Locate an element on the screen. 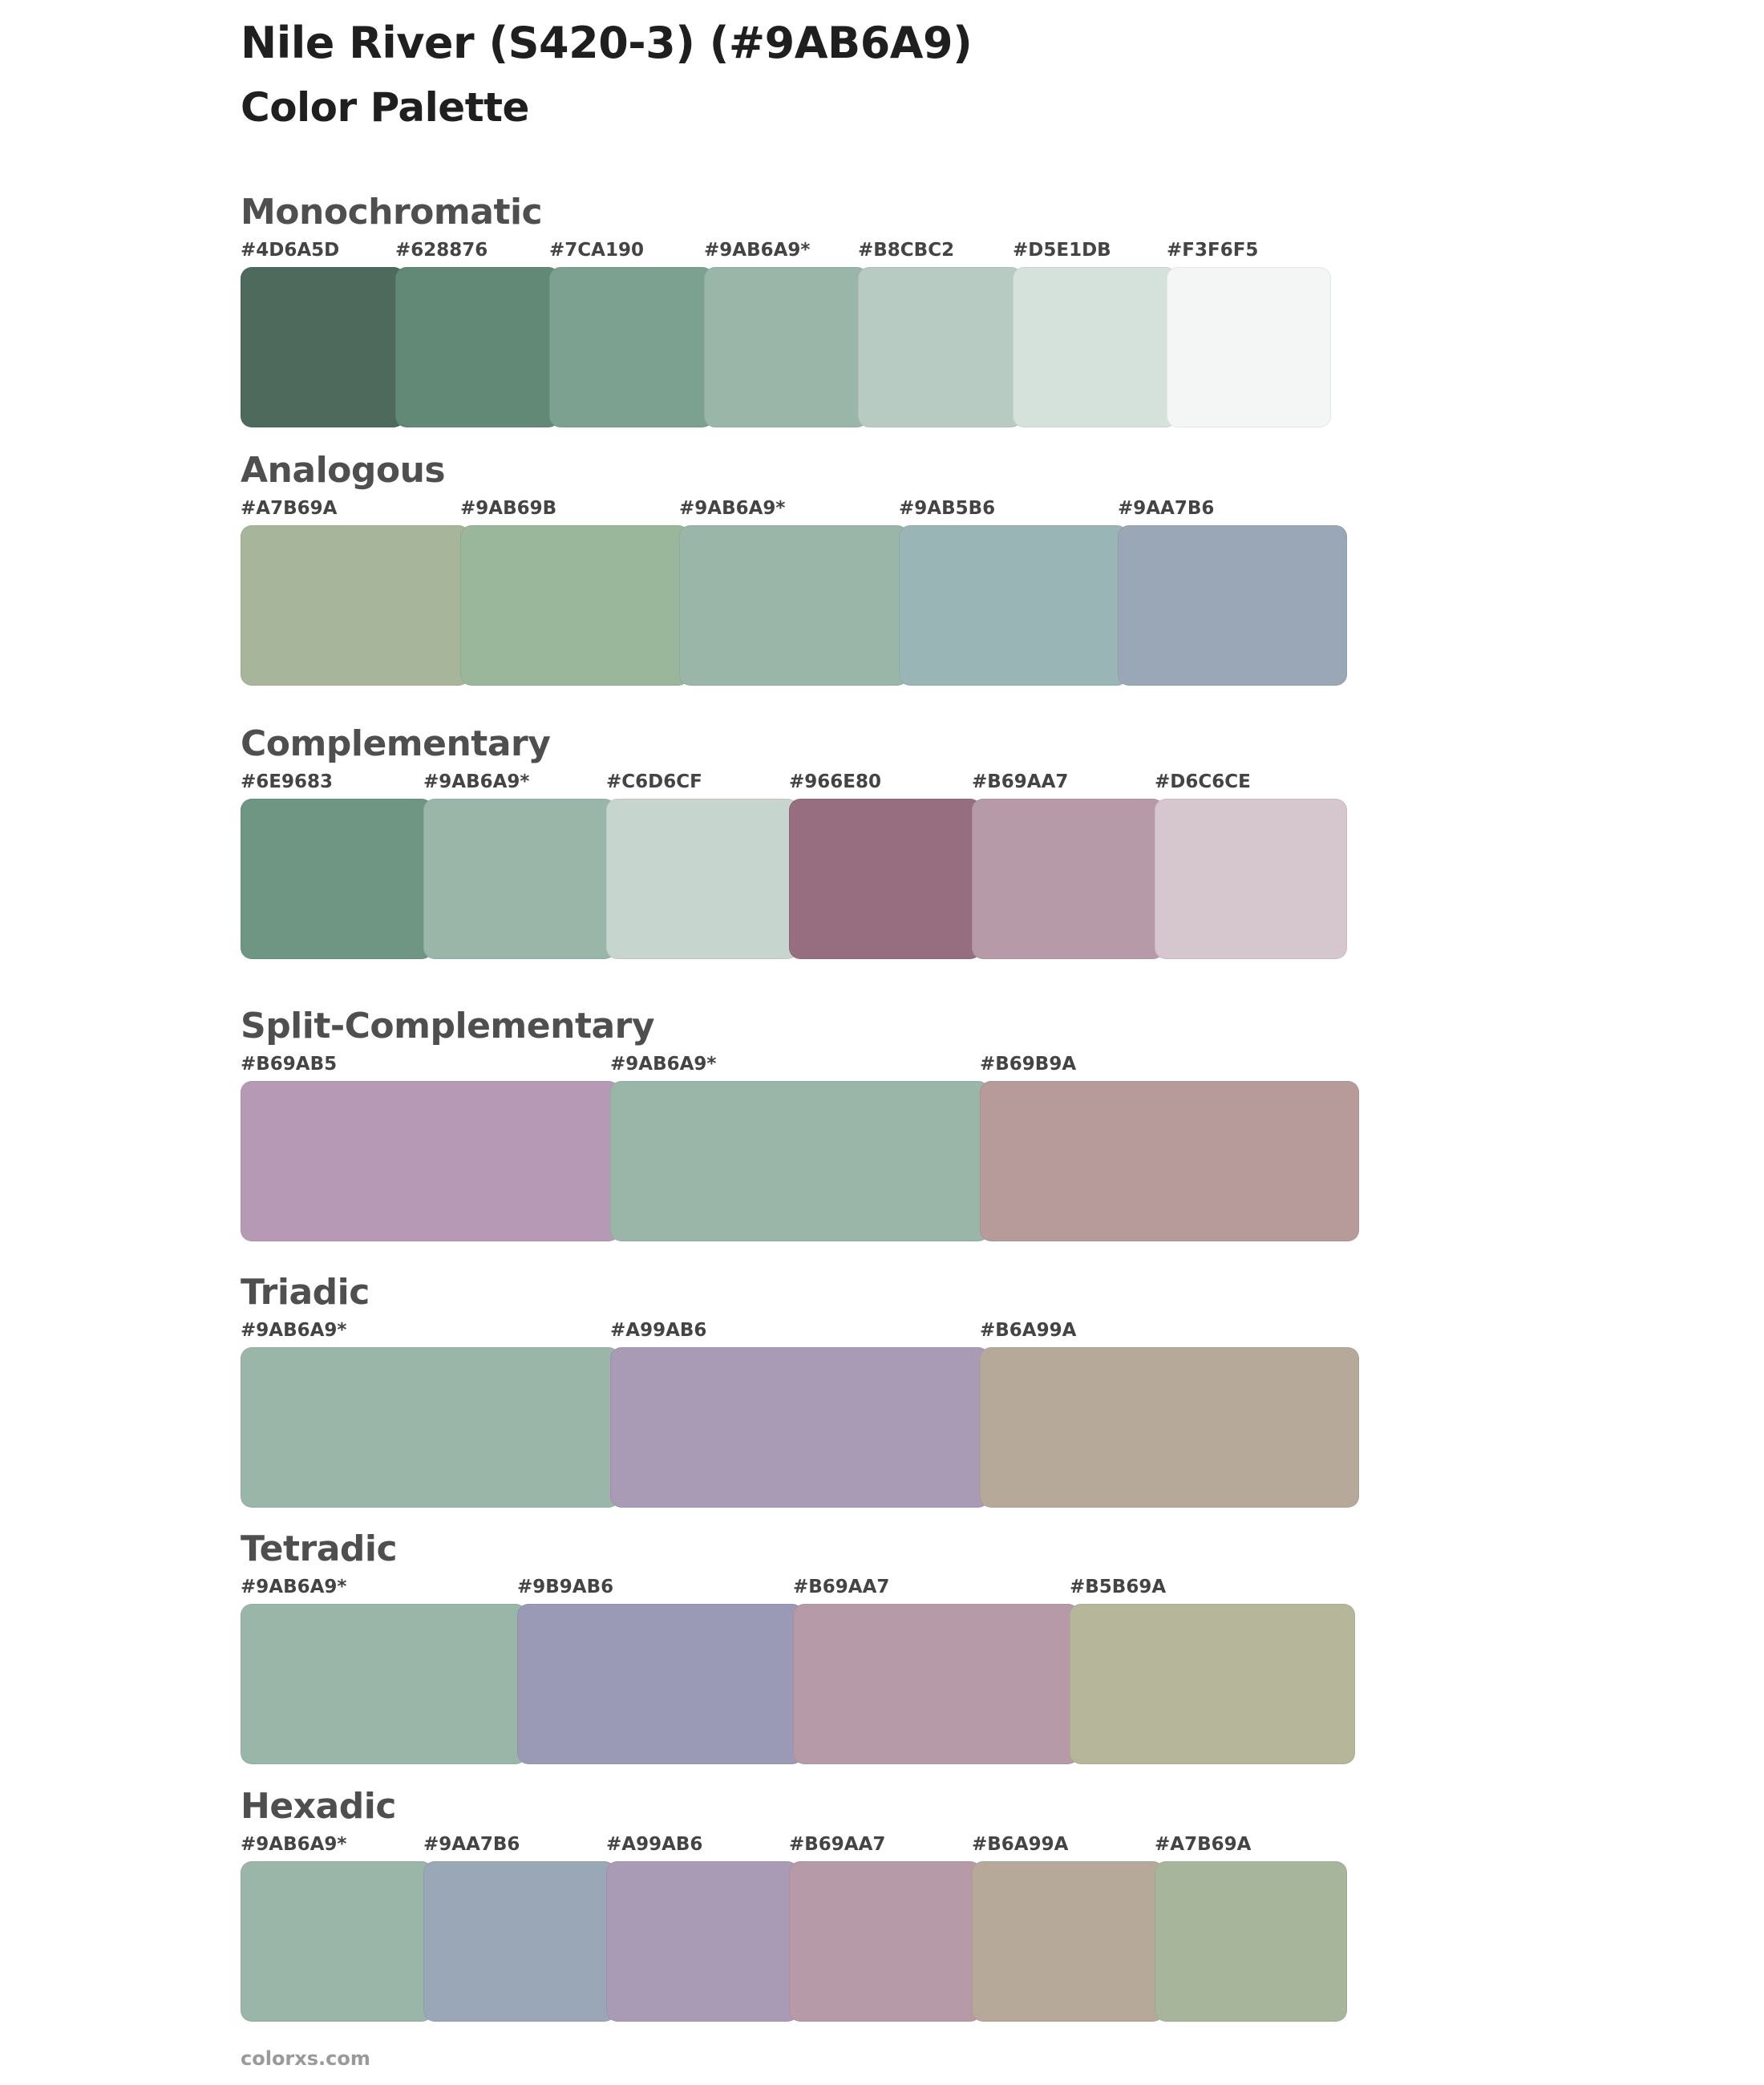 This screenshot has width=1764, height=2085. hex-label: #B8CBC2 is located at coordinates (906, 250).